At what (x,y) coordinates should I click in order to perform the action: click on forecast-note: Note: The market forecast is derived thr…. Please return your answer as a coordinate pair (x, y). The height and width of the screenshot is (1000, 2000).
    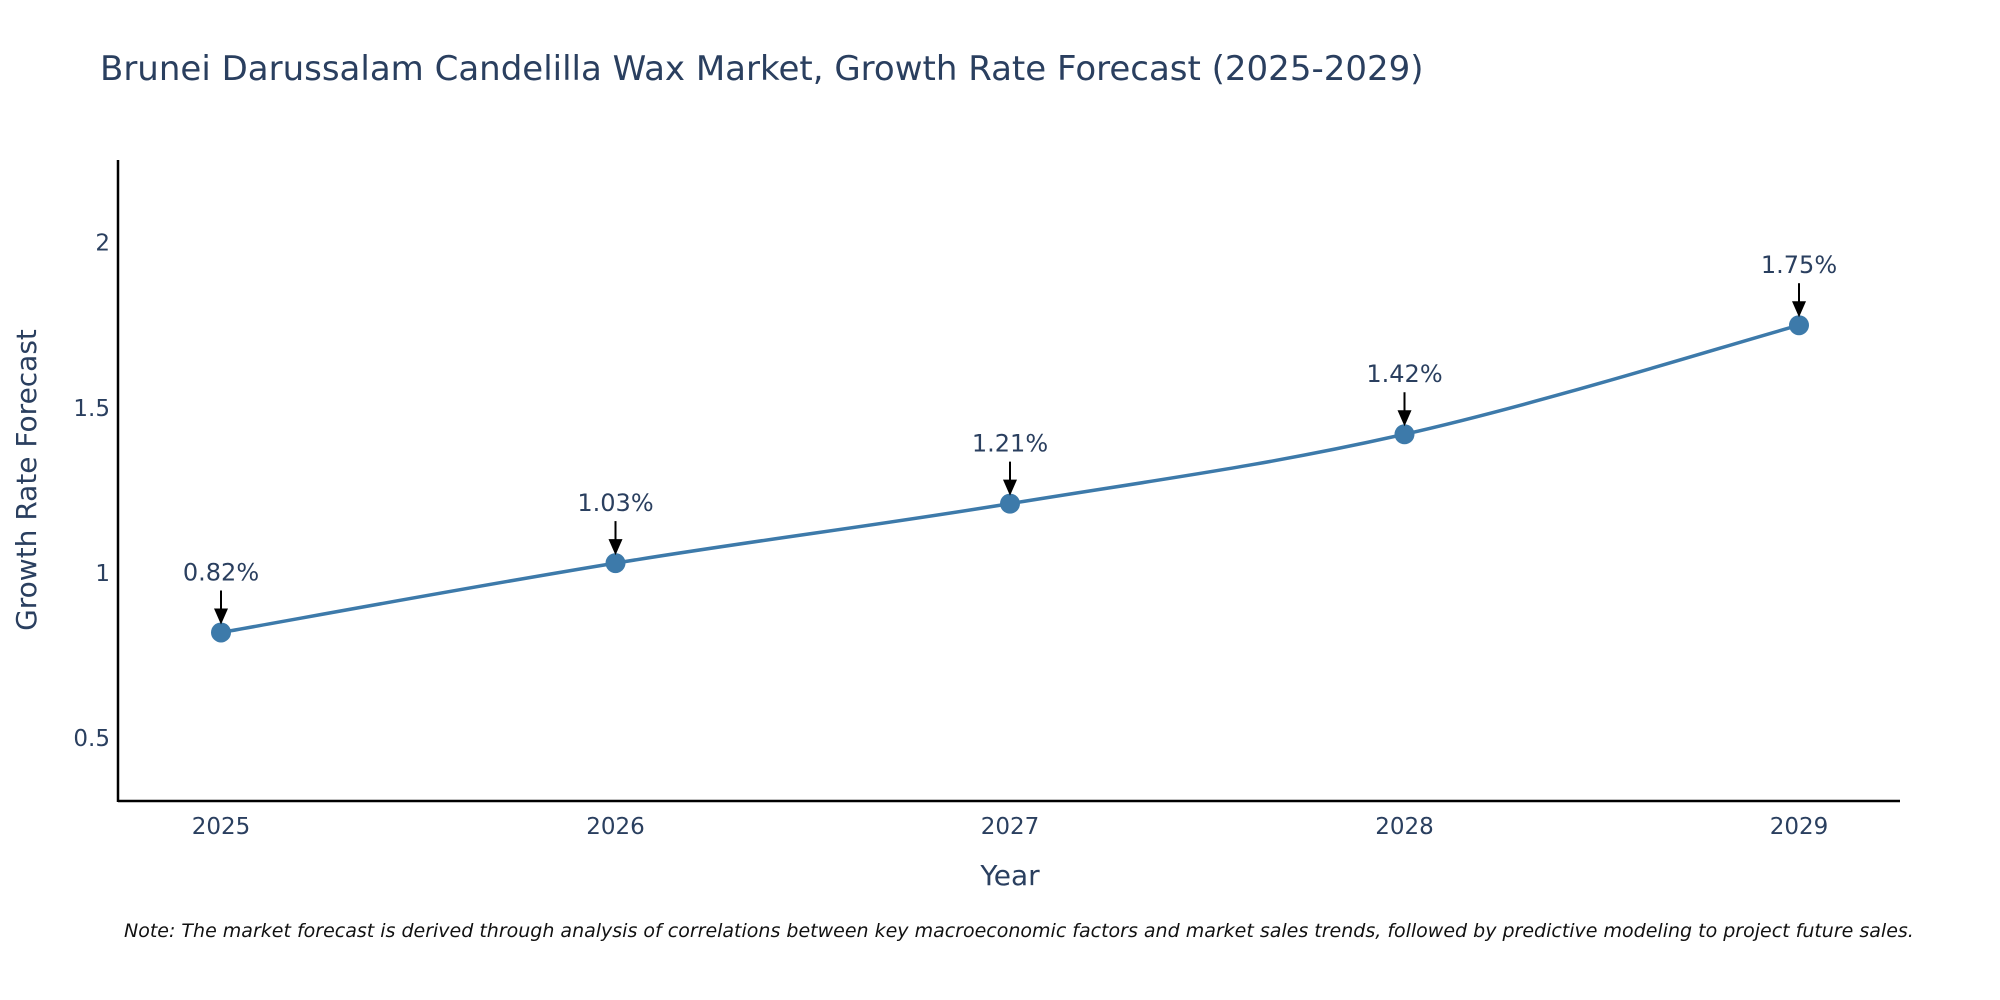
    Looking at the image, I should click on (1019, 931).